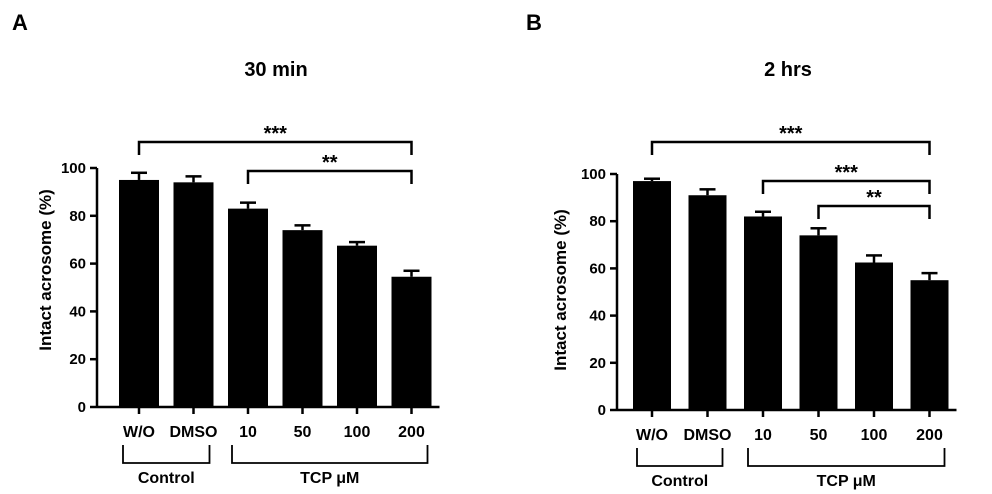 This screenshot has width=992, height=494. What do you see at coordinates (597, 268) in the screenshot?
I see `y-tick-label-b: 60` at bounding box center [597, 268].